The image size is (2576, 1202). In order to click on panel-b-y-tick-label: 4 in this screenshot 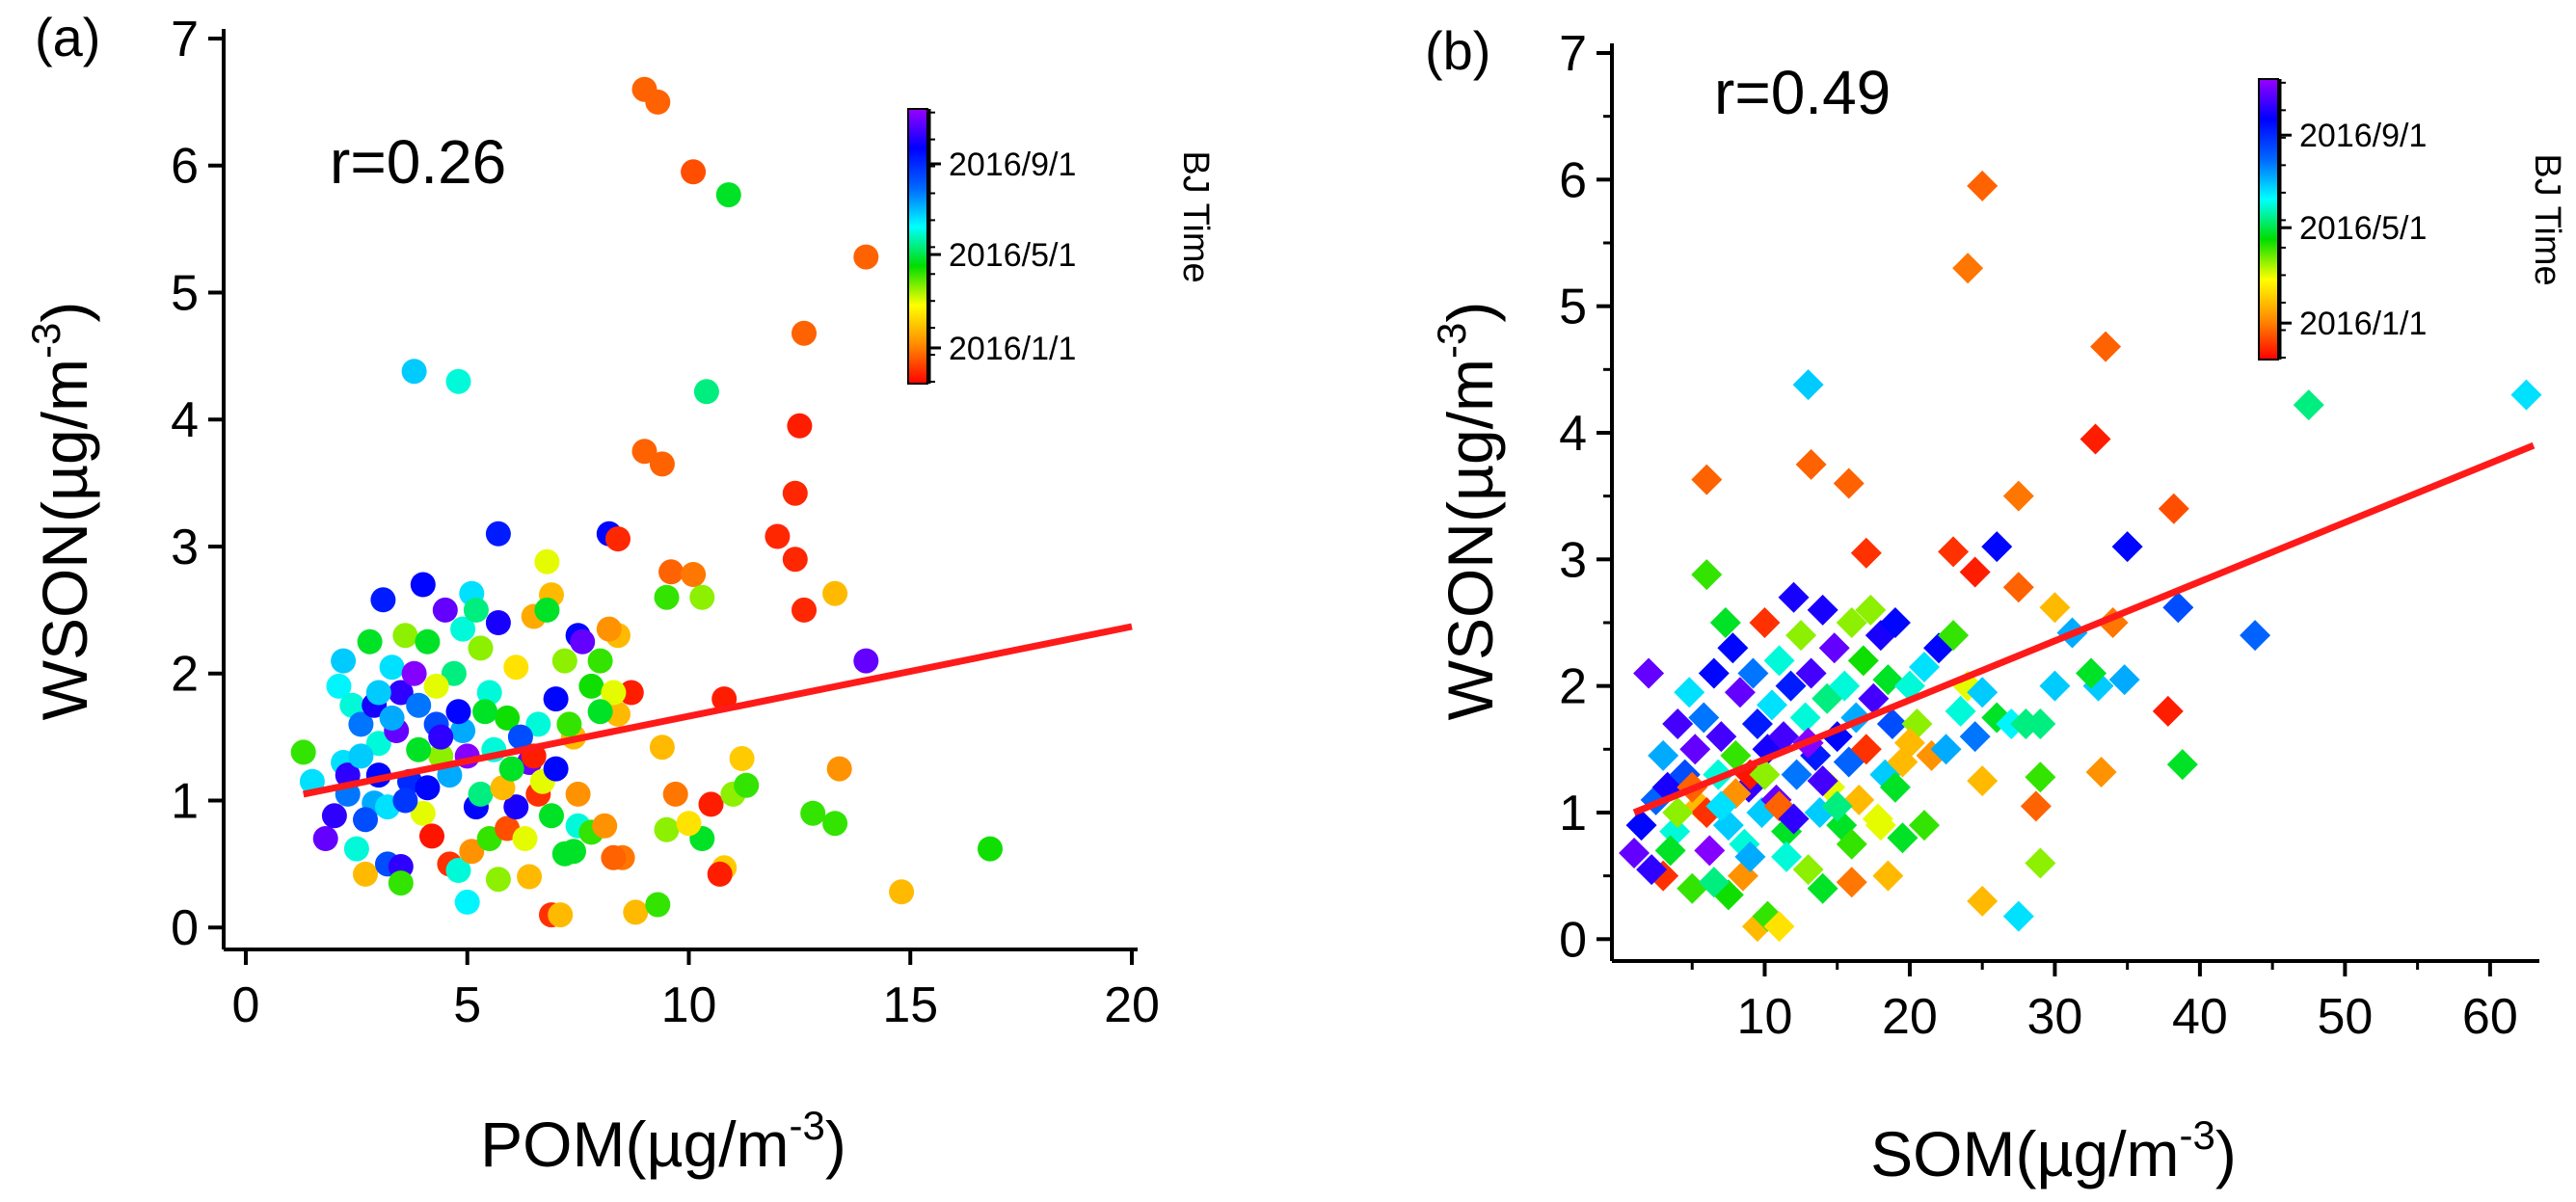, I will do `click(1573, 434)`.